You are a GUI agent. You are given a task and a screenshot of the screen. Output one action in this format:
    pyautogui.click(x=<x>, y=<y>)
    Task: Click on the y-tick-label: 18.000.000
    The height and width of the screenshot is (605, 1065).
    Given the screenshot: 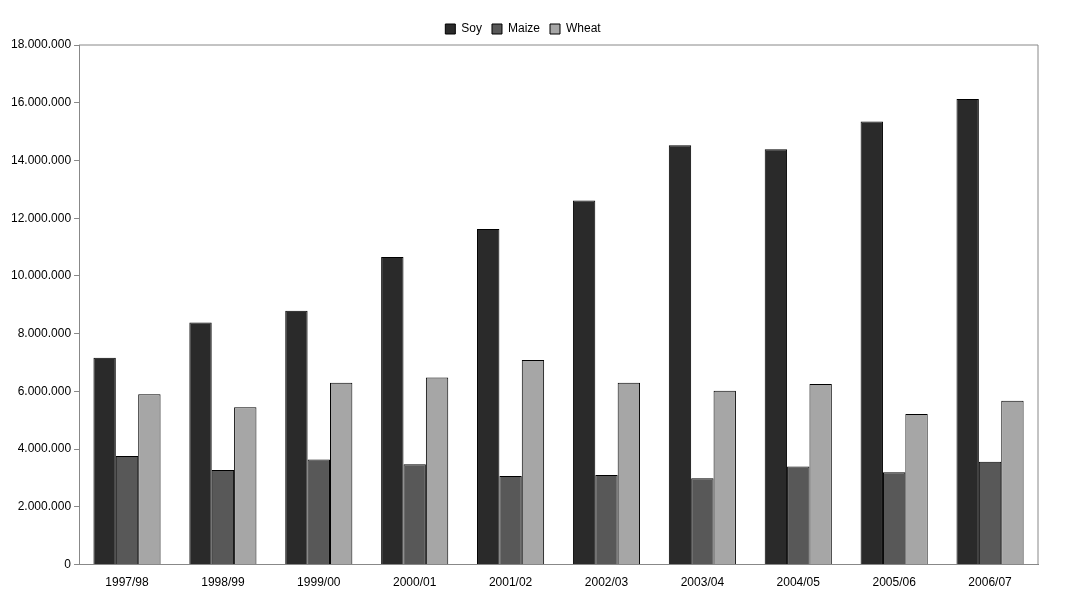 What is the action you would take?
    pyautogui.click(x=41, y=44)
    